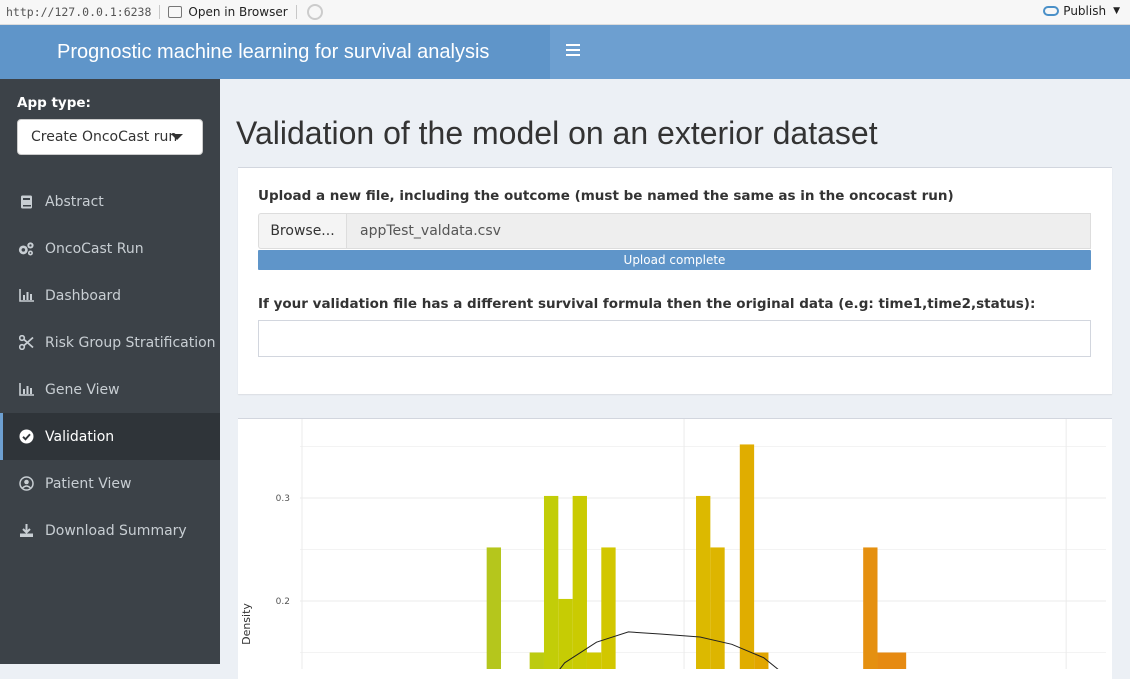 This screenshot has height=679, width=1130. What do you see at coordinates (26, 249) in the screenshot?
I see `cogs-icon` at bounding box center [26, 249].